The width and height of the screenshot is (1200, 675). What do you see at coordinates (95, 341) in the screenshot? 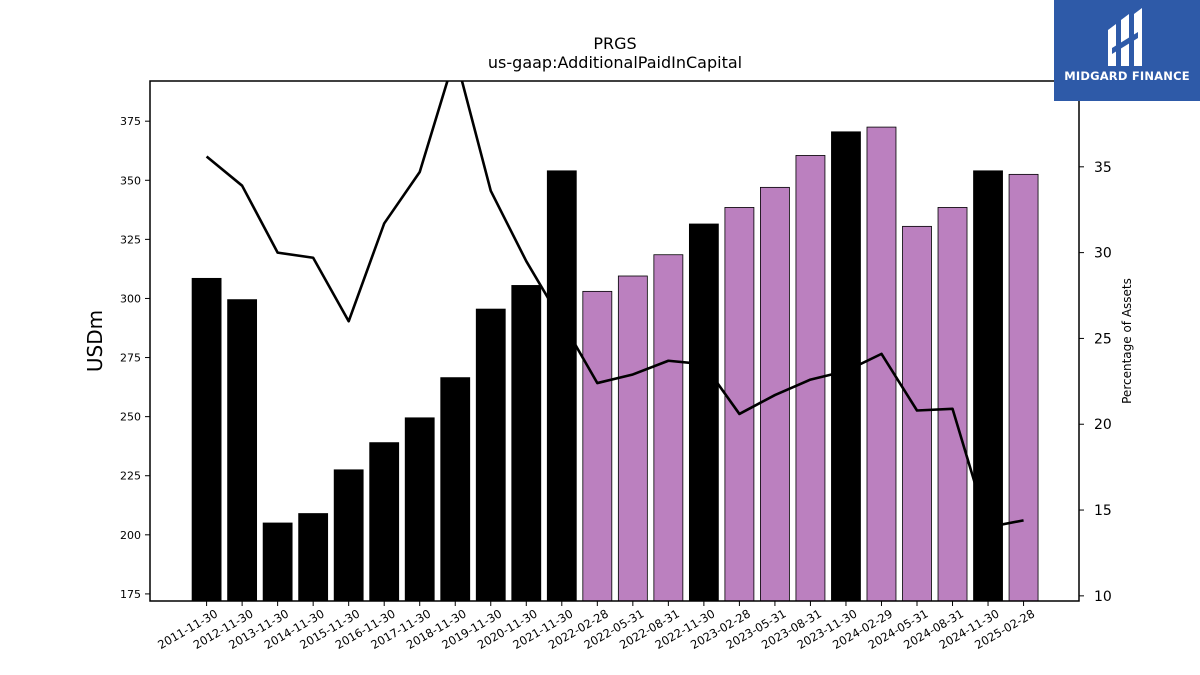
I see `y-axis-label: USDm` at bounding box center [95, 341].